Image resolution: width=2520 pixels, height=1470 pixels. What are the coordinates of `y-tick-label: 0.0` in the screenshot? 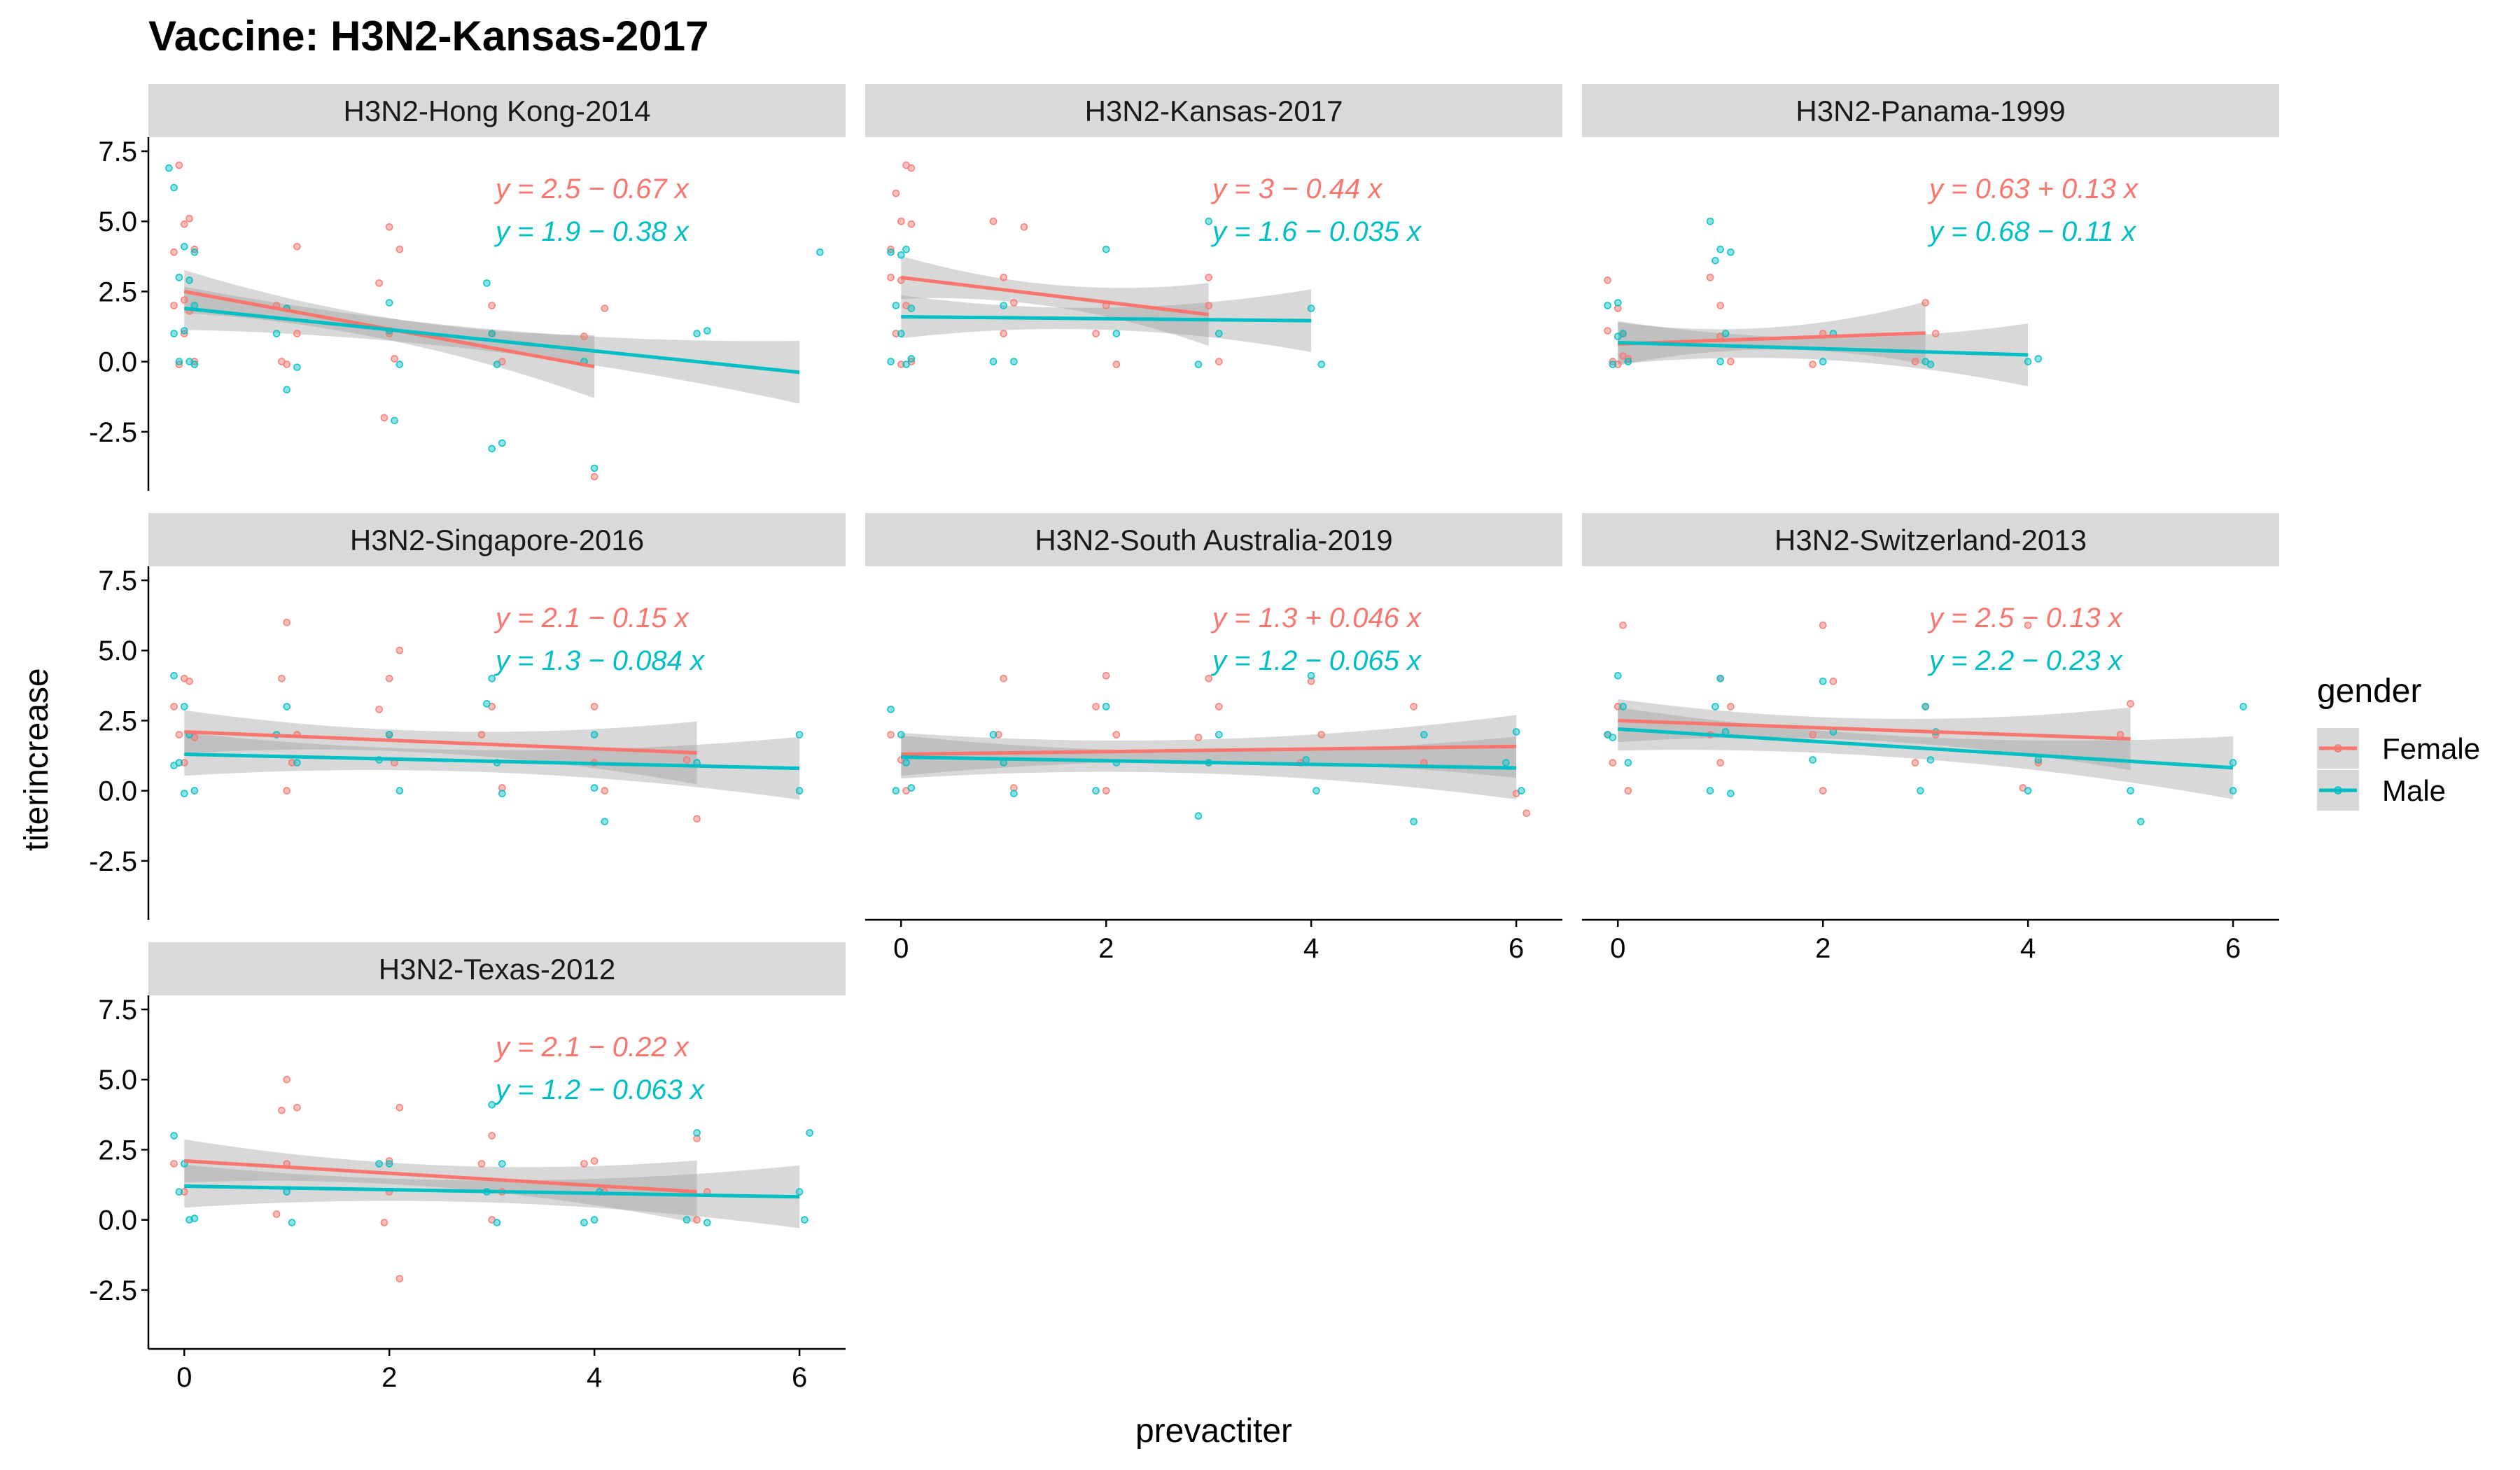 It's located at (117, 1220).